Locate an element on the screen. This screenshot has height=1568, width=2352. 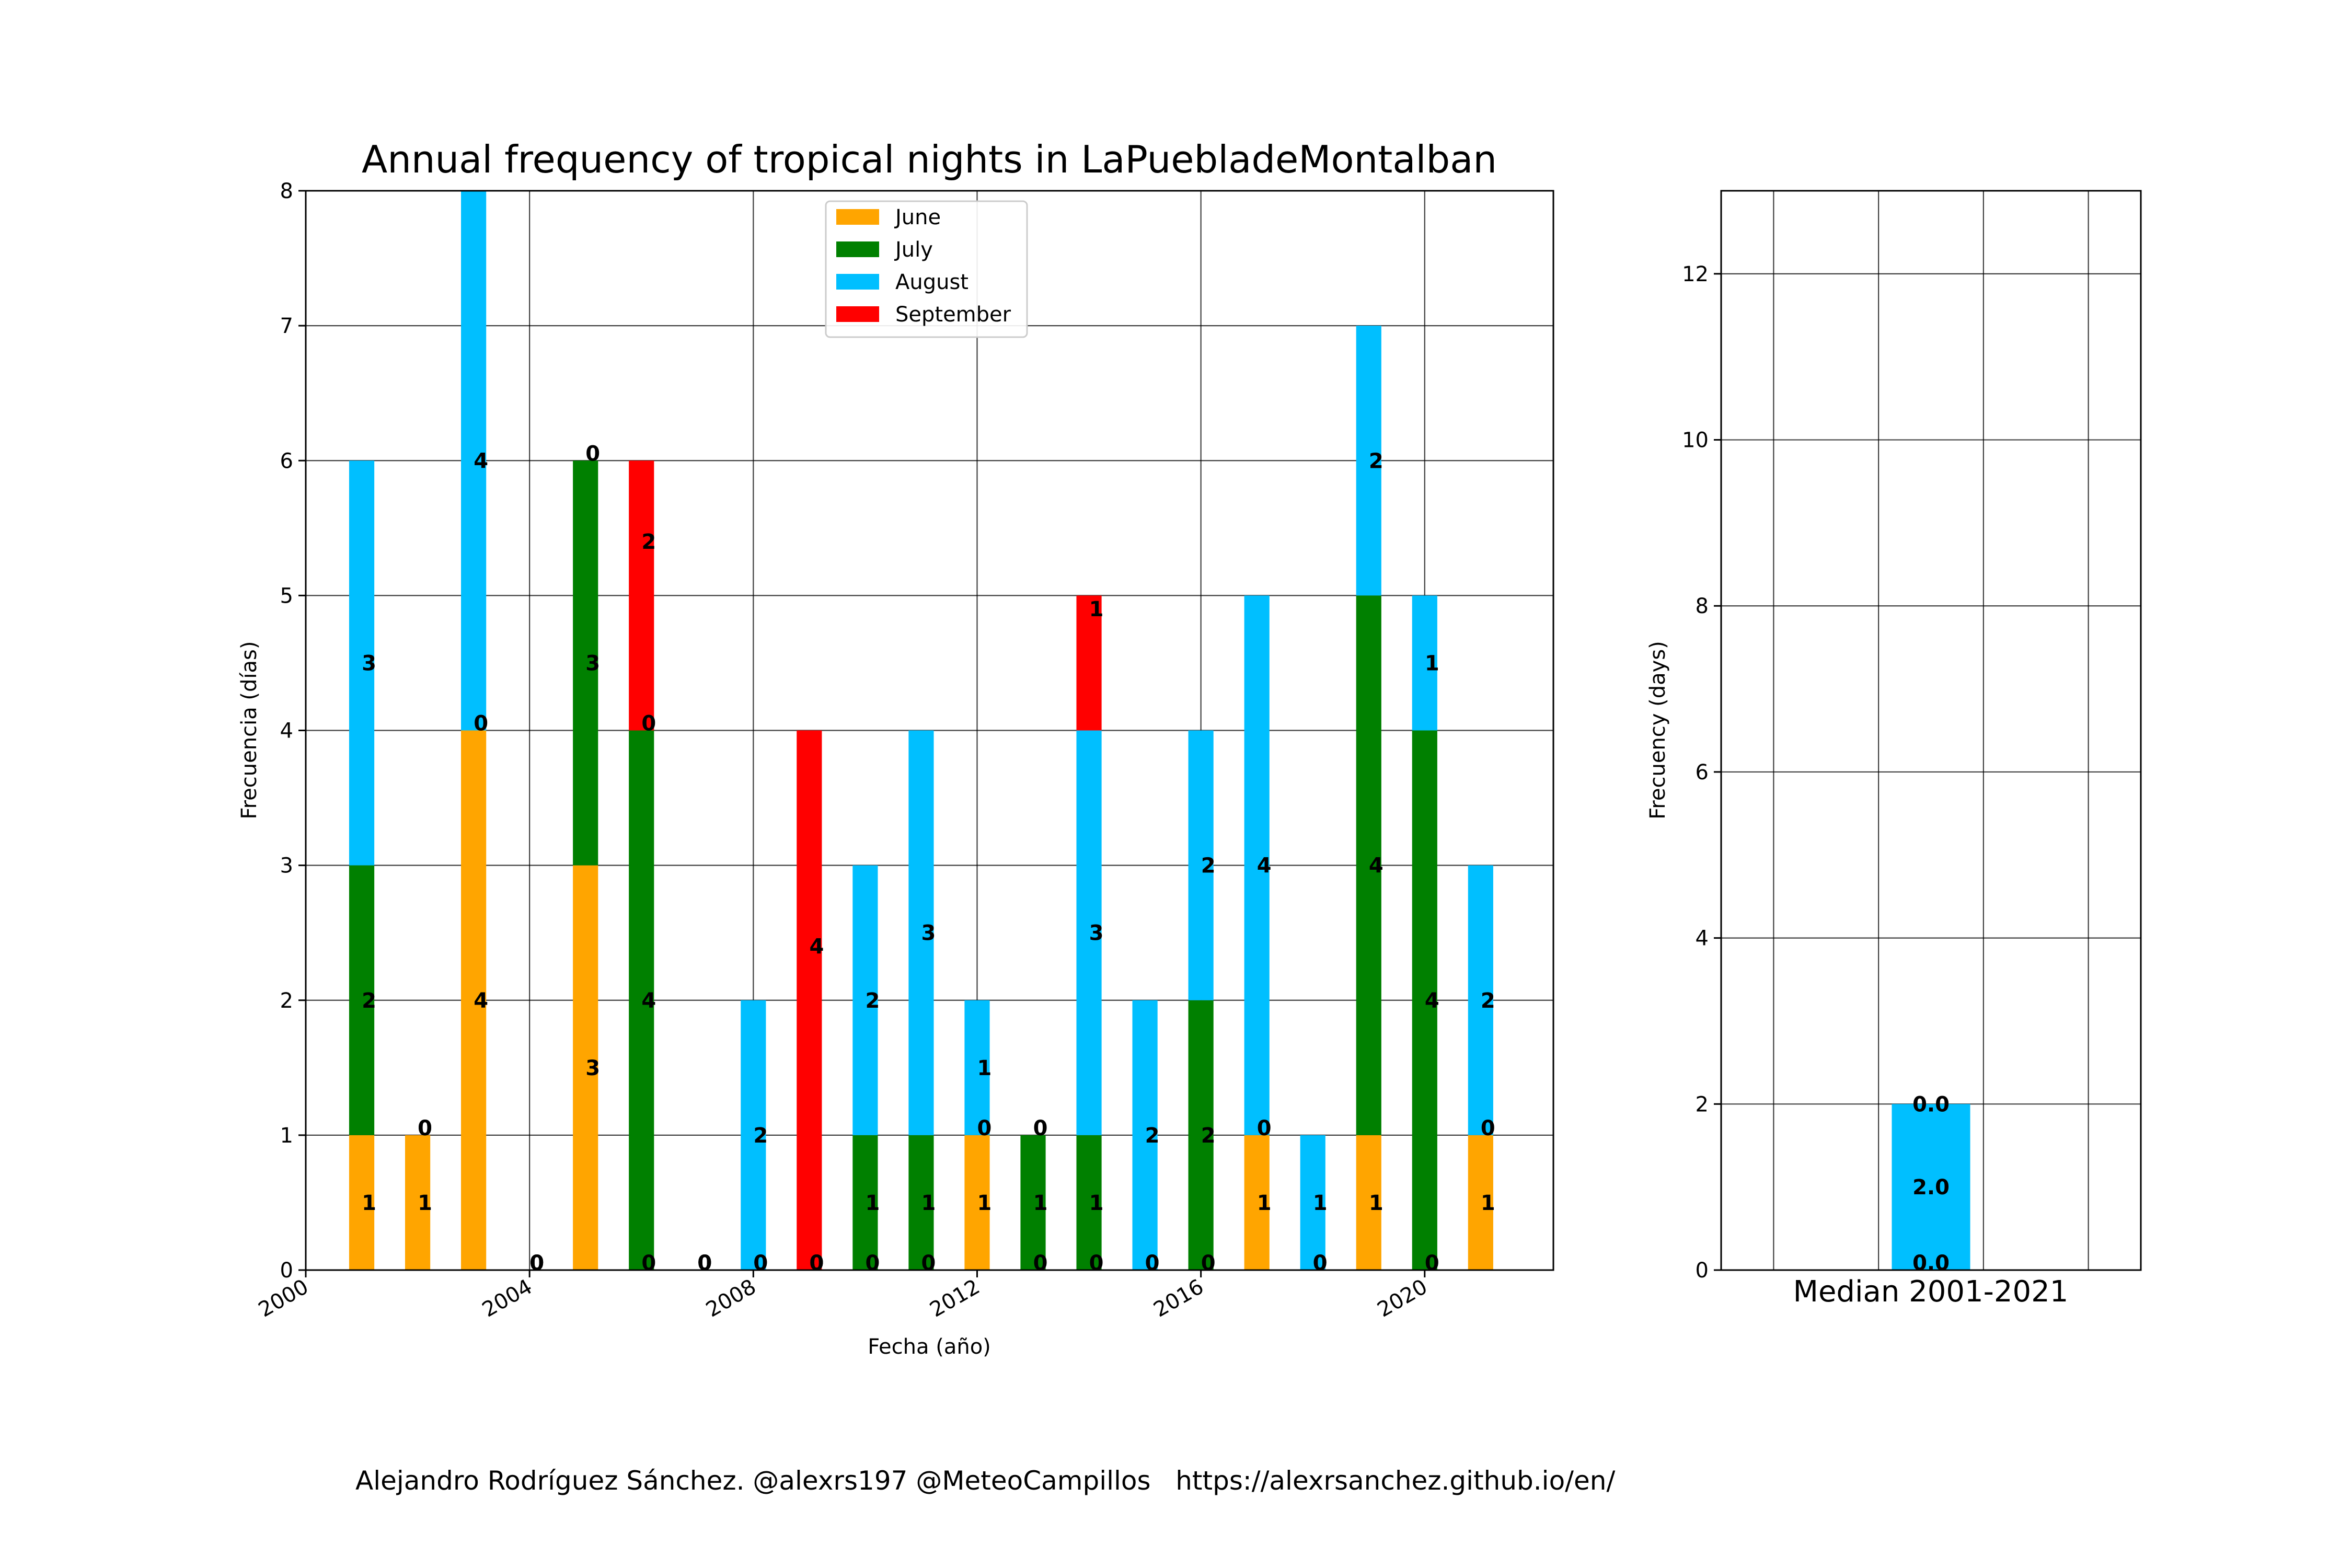
bar-july-2006 is located at coordinates (641, 1000).